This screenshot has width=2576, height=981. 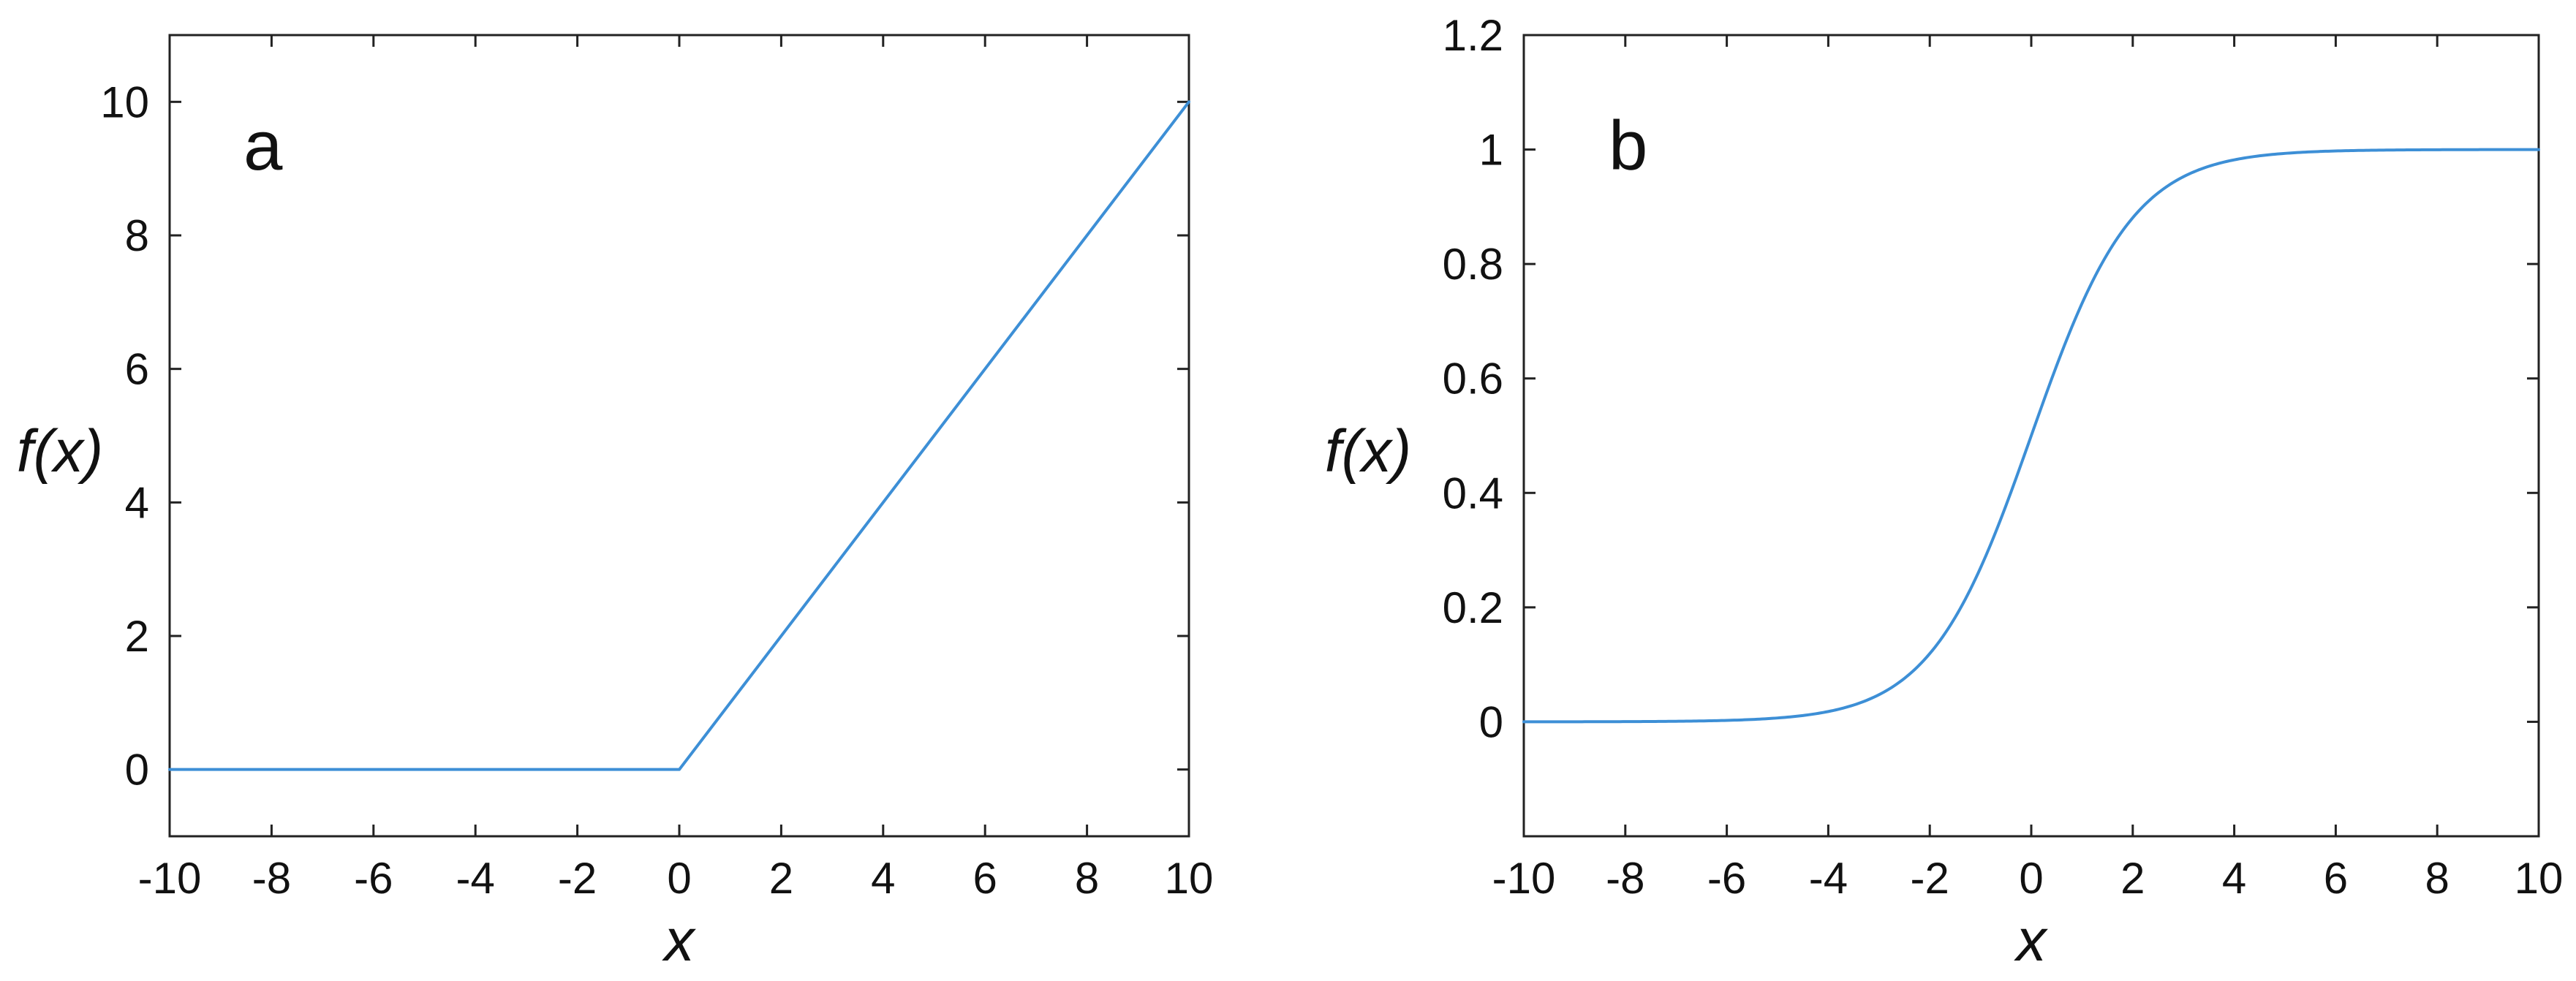 What do you see at coordinates (1473, 35) in the screenshot?
I see `y-tick-label: 1.2` at bounding box center [1473, 35].